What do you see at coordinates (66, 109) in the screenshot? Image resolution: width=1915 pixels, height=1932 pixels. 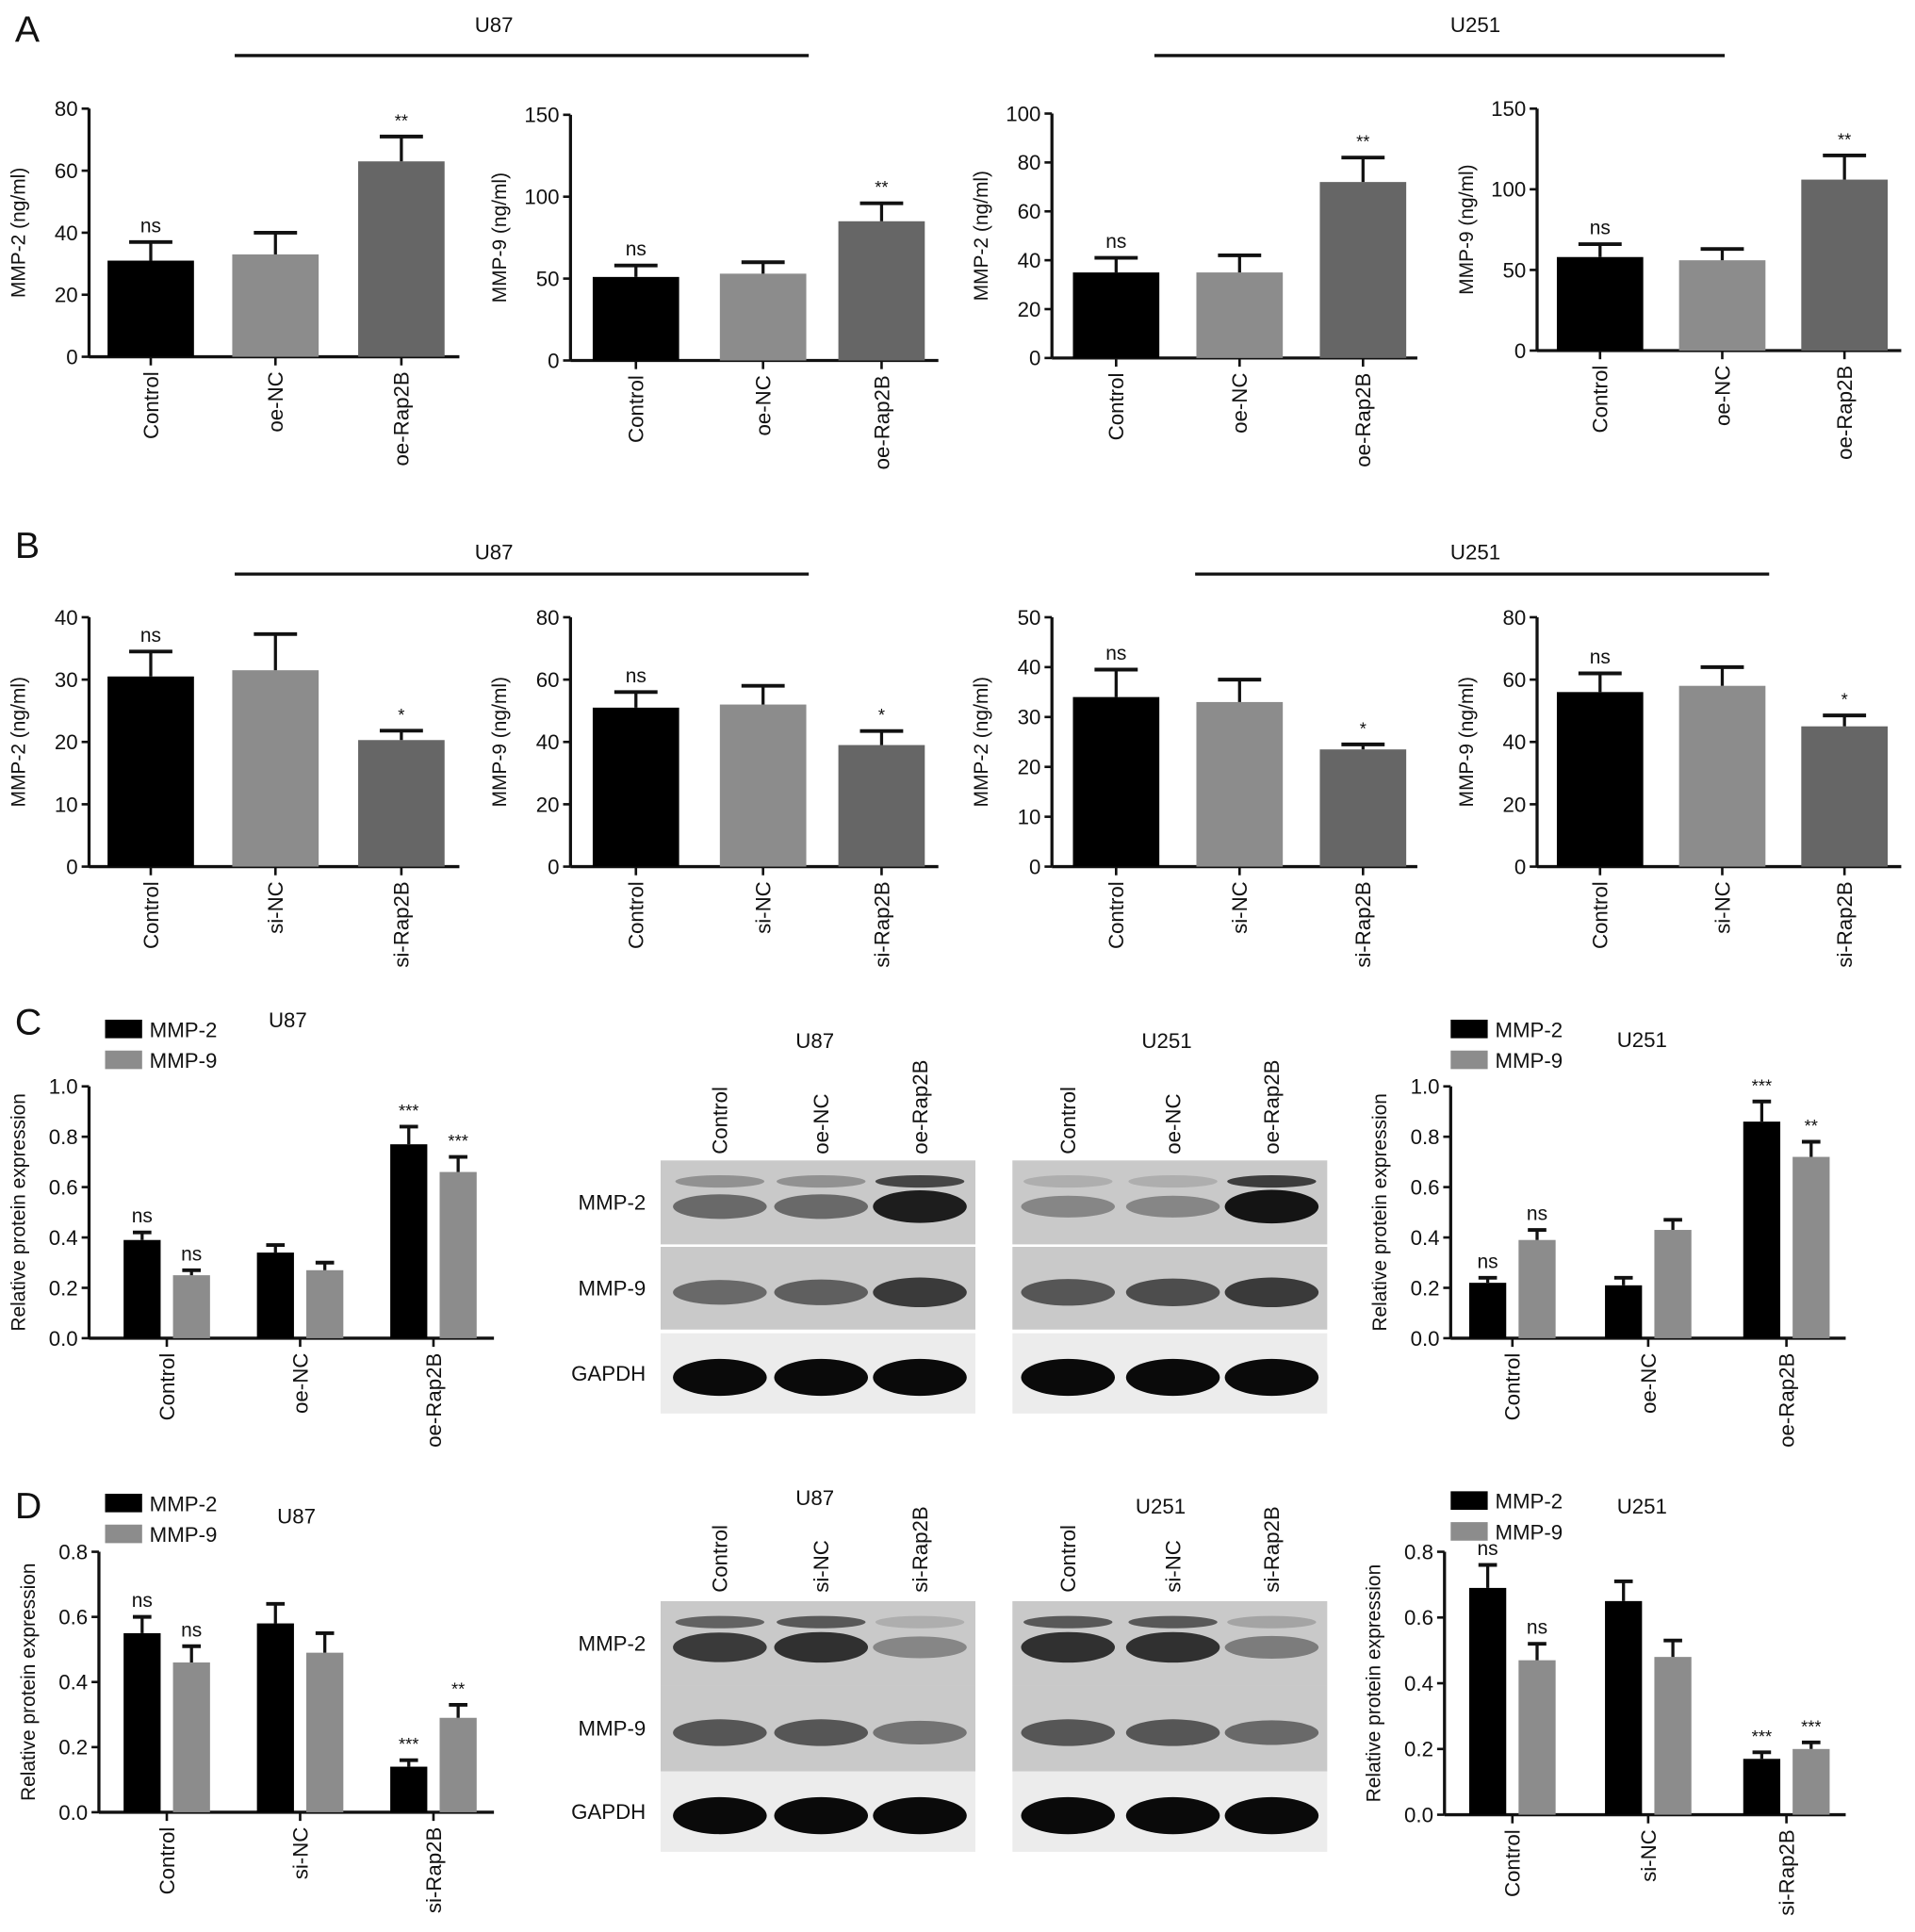 I see `y-tick-label: 80` at bounding box center [66, 109].